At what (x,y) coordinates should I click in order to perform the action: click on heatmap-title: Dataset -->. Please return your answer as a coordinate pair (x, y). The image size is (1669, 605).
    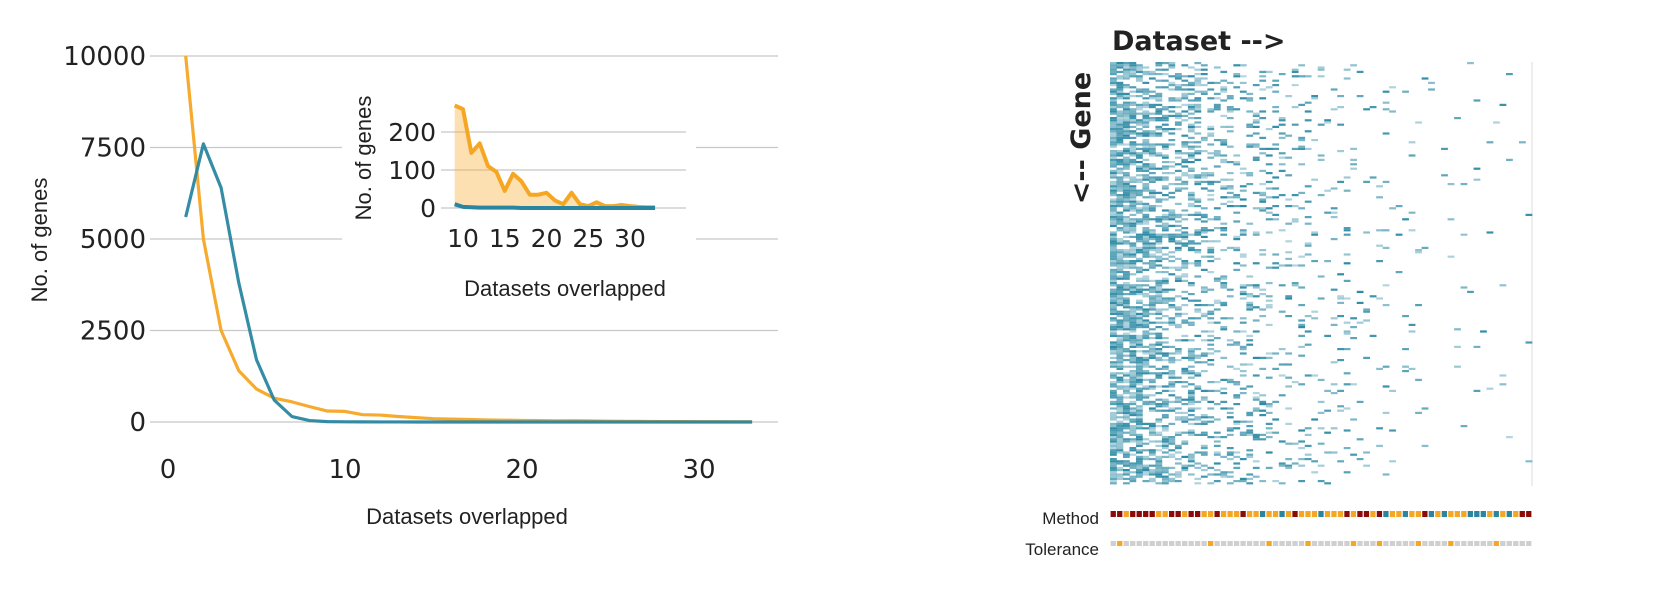
    Looking at the image, I should click on (1198, 41).